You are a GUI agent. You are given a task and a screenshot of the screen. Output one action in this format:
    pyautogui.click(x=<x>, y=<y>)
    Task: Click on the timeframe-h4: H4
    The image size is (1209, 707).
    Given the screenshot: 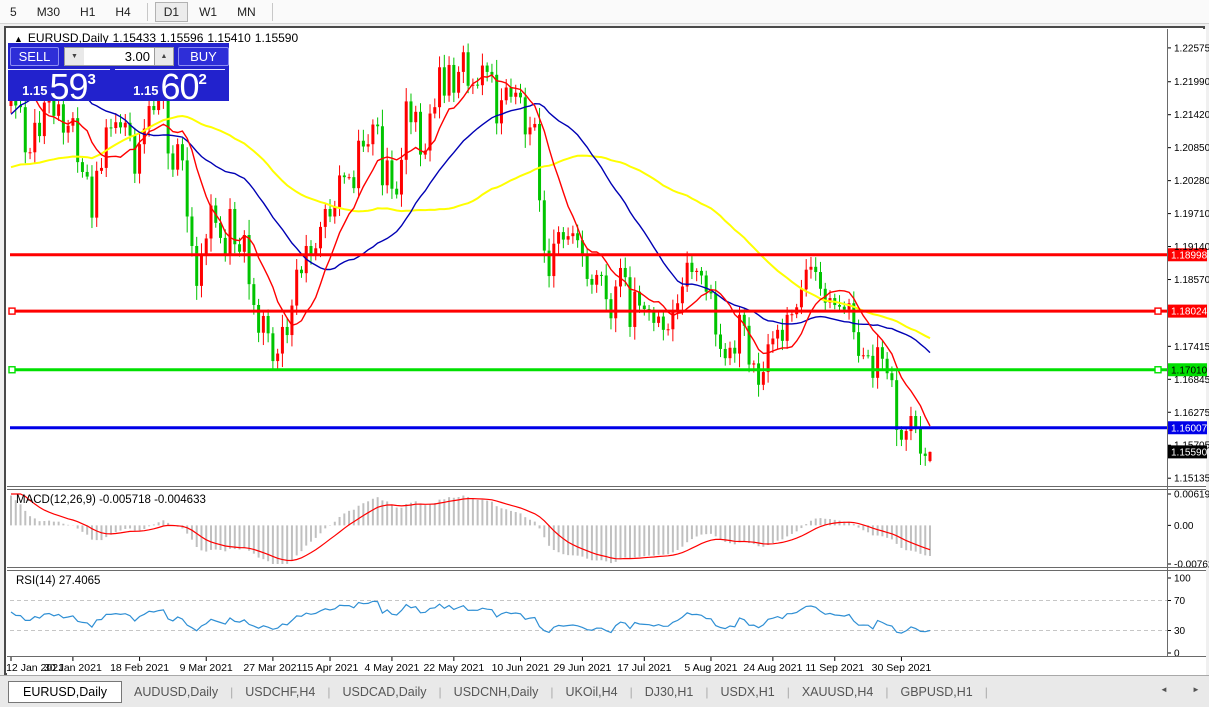 What is the action you would take?
    pyautogui.click(x=122, y=12)
    